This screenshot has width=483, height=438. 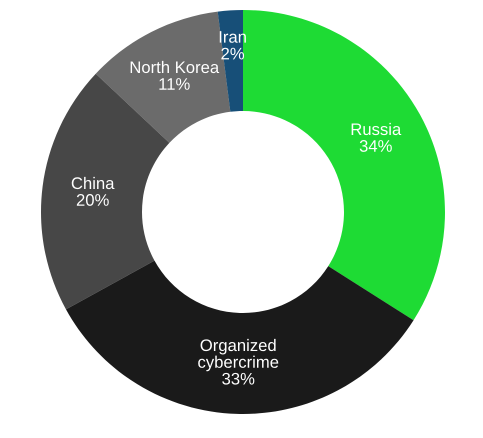 What do you see at coordinates (377, 129) in the screenshot?
I see `slice-label: Russia` at bounding box center [377, 129].